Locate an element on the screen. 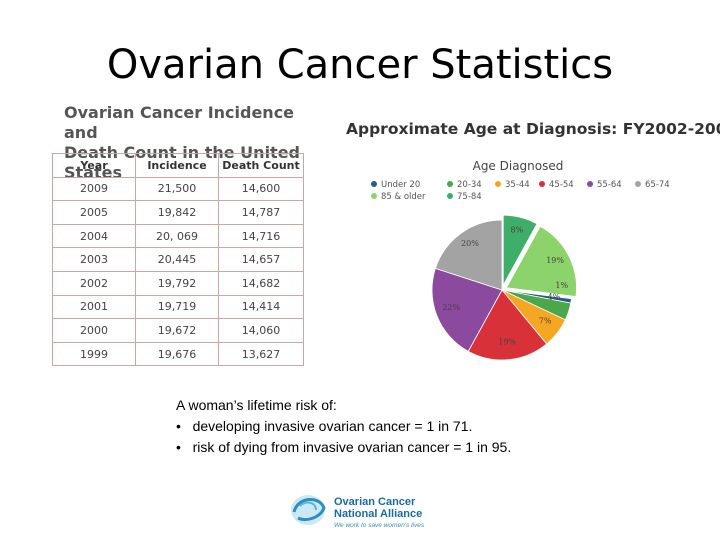 This screenshot has height=540, width=720. table-row: 2001 19,719 14,414 is located at coordinates (178, 307).